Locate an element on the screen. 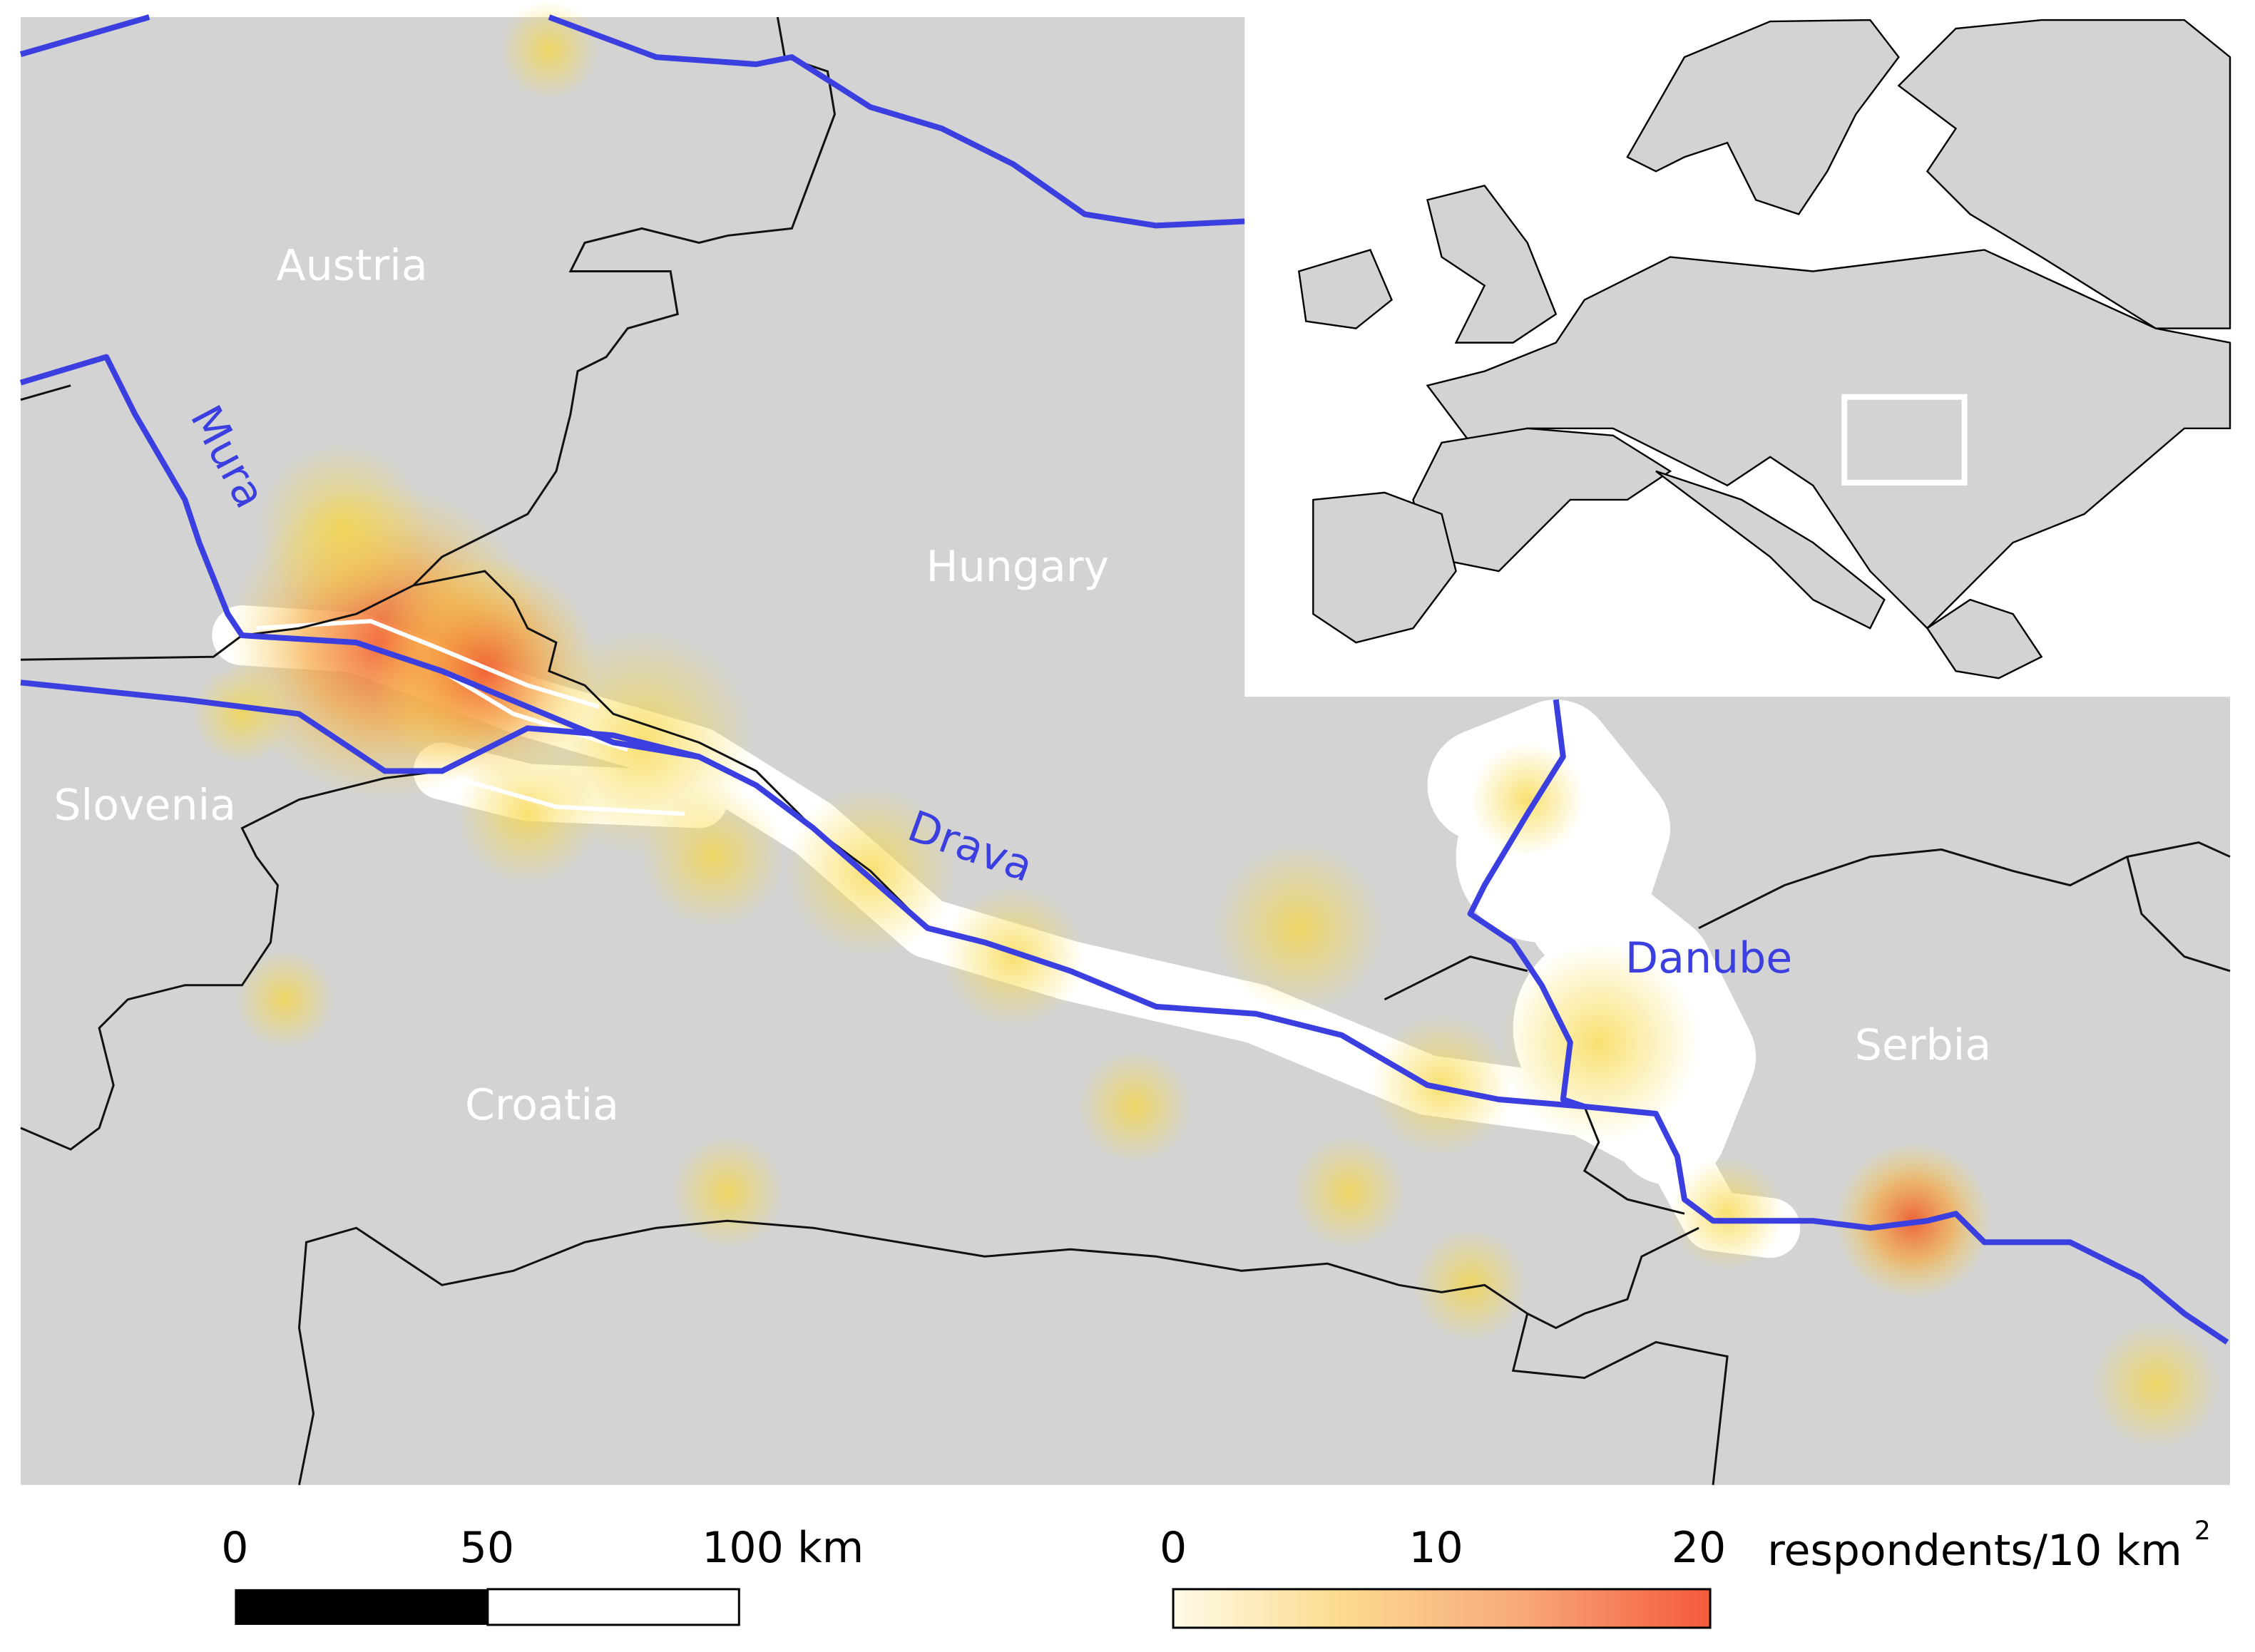  scale-bar-label: 100 km is located at coordinates (783, 1548).